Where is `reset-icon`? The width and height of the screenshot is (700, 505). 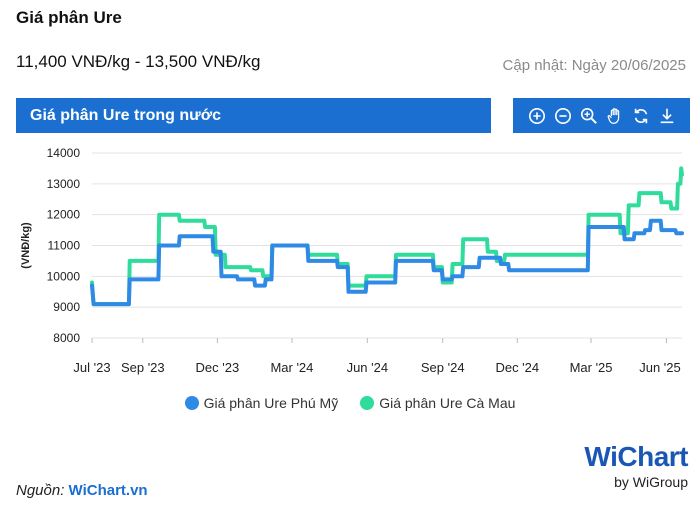 reset-icon is located at coordinates (641, 116).